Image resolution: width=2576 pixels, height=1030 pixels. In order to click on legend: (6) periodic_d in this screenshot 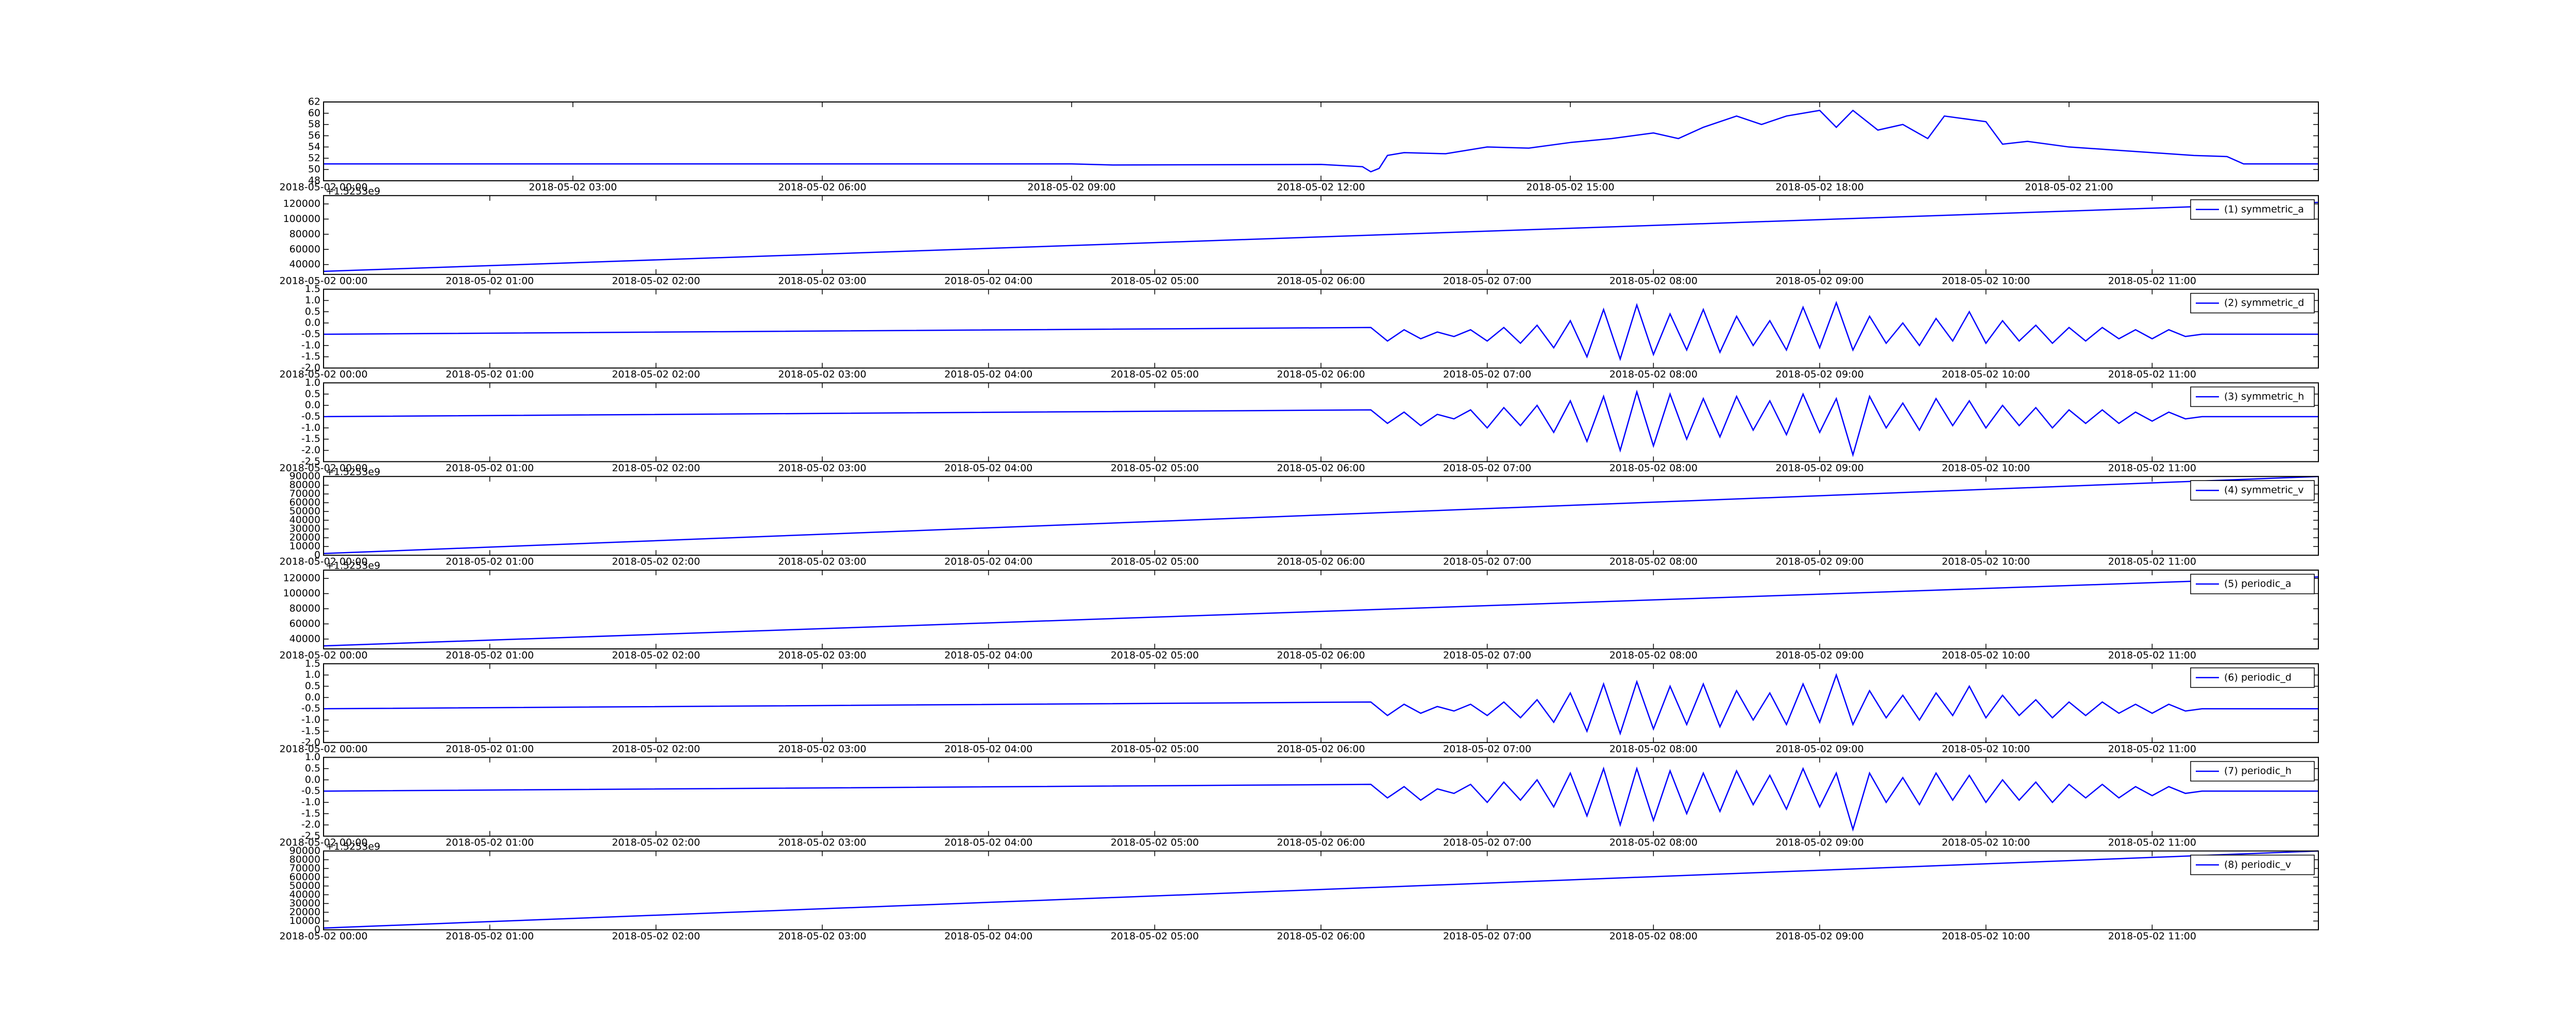, I will do `click(2252, 677)`.